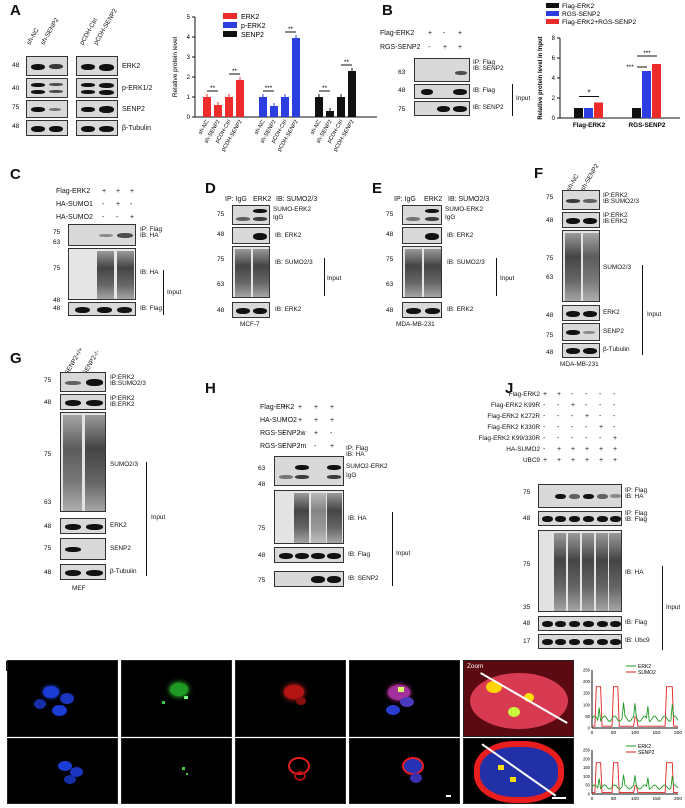 The image size is (685, 808). I want to click on y-tick-label: 0, so click(554, 119).